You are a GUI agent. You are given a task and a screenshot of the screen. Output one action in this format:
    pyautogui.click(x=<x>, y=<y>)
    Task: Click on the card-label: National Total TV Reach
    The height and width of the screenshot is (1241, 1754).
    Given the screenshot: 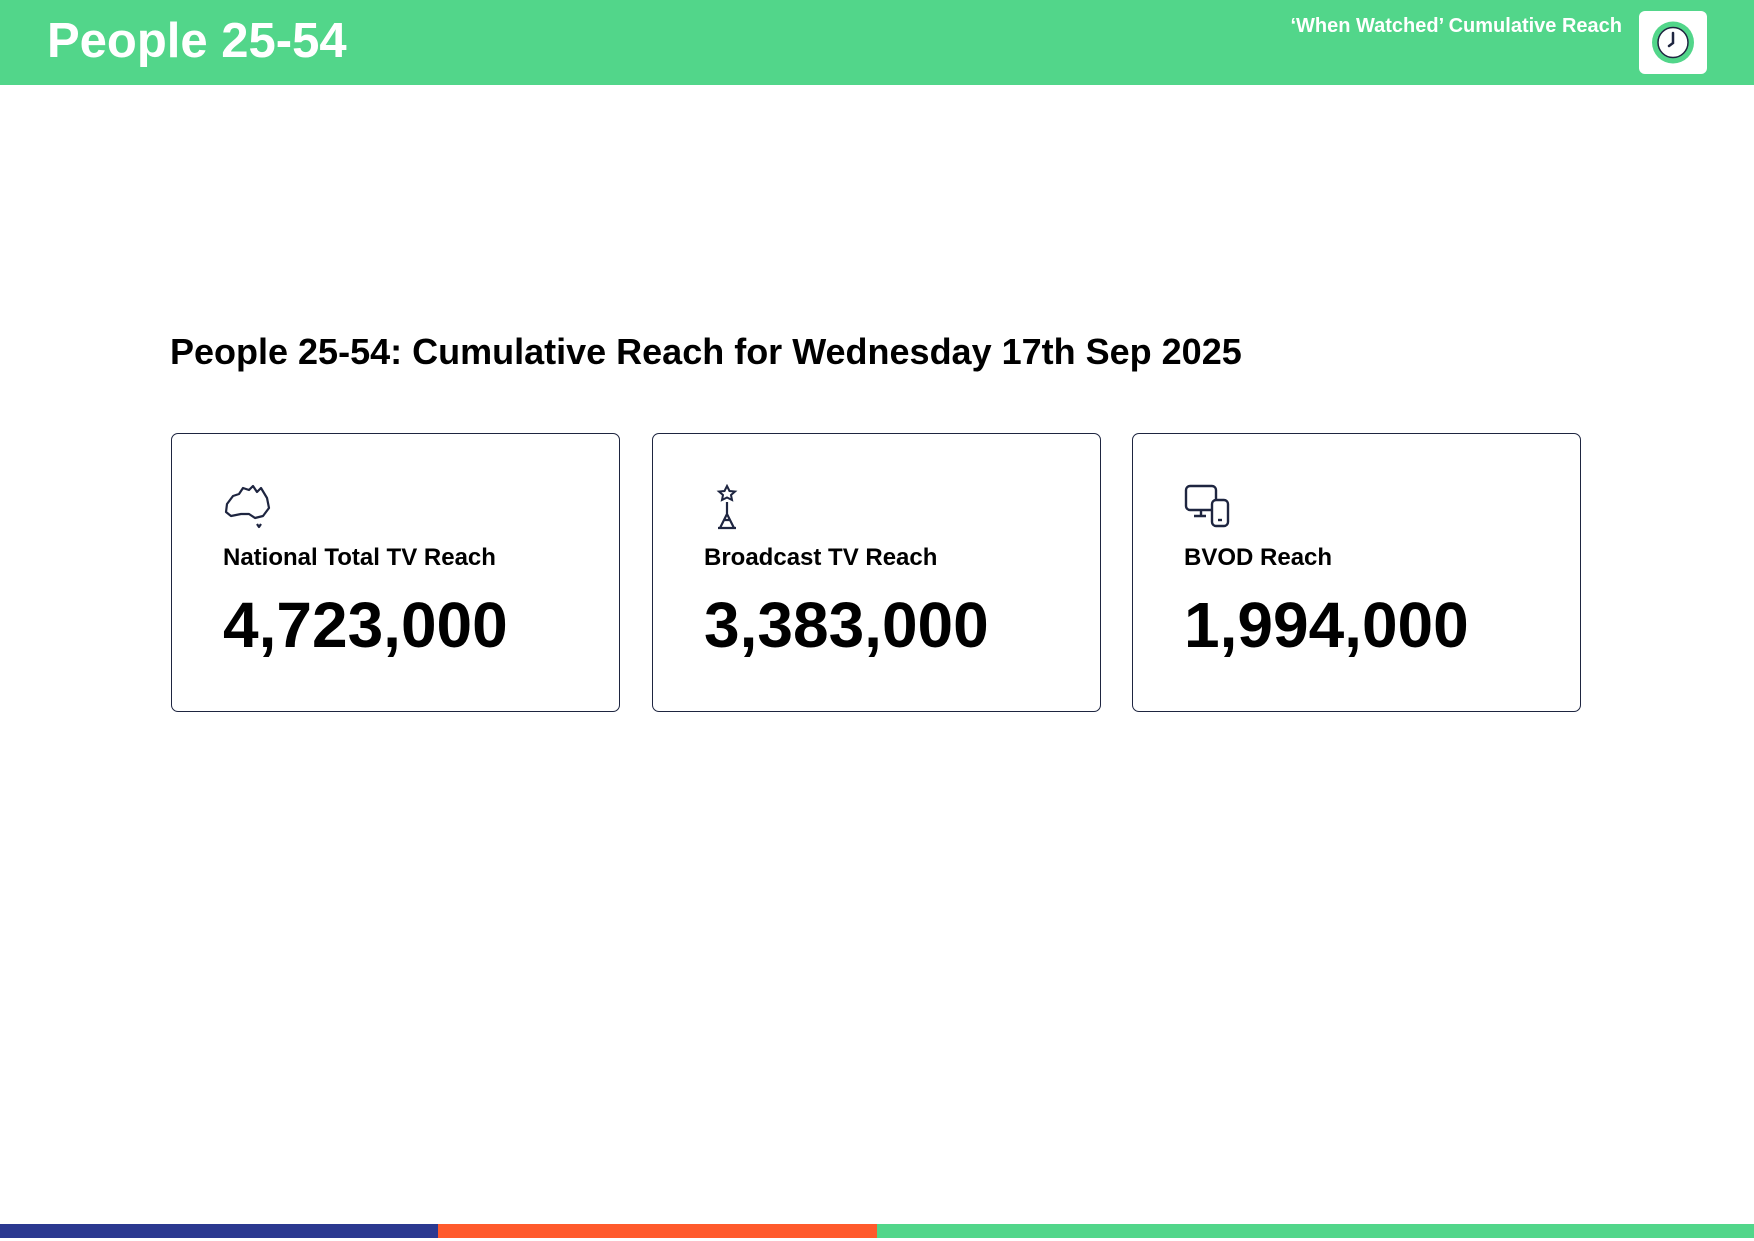 What is the action you would take?
    pyautogui.click(x=359, y=557)
    